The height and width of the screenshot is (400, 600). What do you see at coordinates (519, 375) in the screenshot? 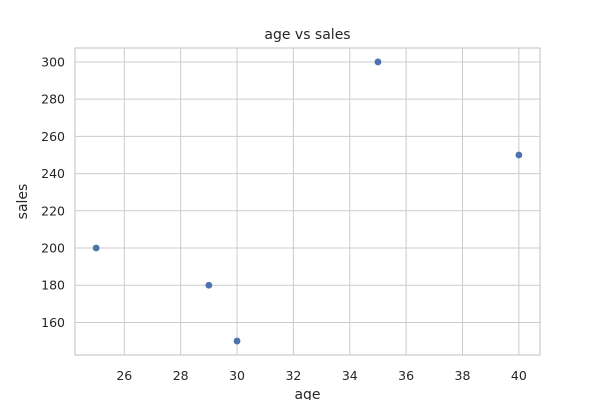
I see `x-tick-label: 40` at bounding box center [519, 375].